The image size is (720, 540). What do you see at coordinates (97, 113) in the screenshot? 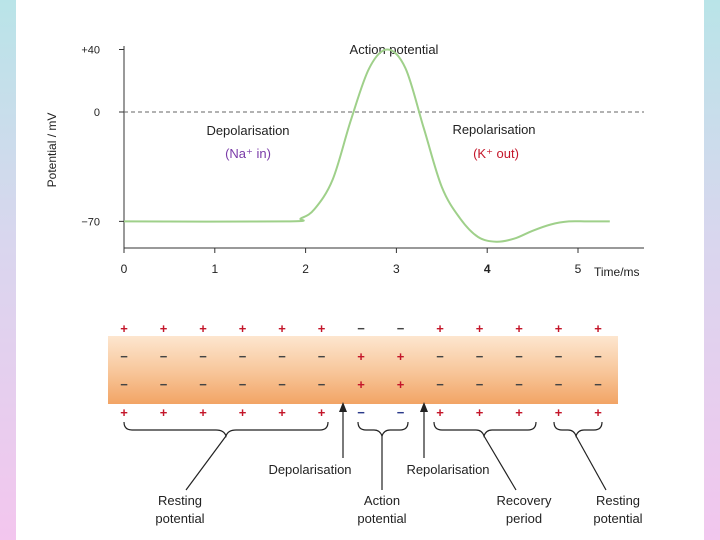
I see `y-tick-label: 0` at bounding box center [97, 113].